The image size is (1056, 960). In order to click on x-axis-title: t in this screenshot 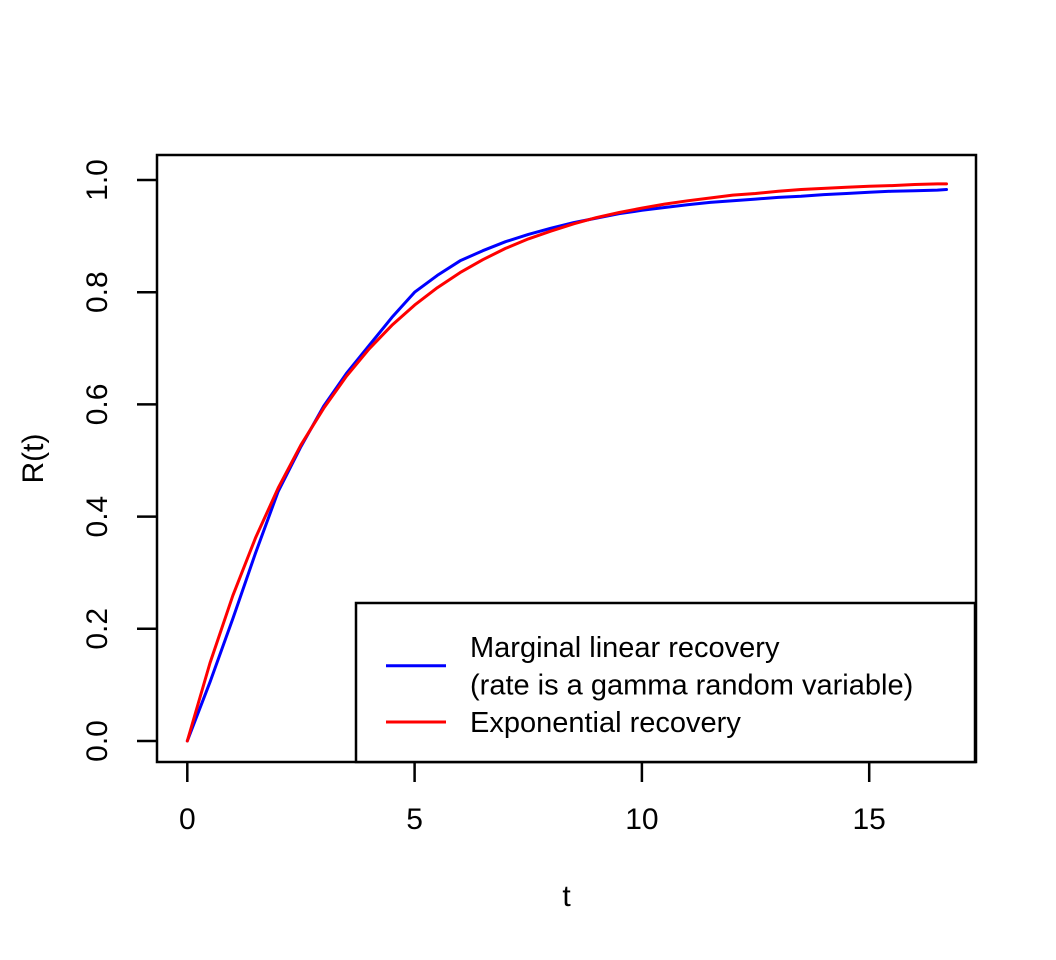, I will do `click(566, 896)`.